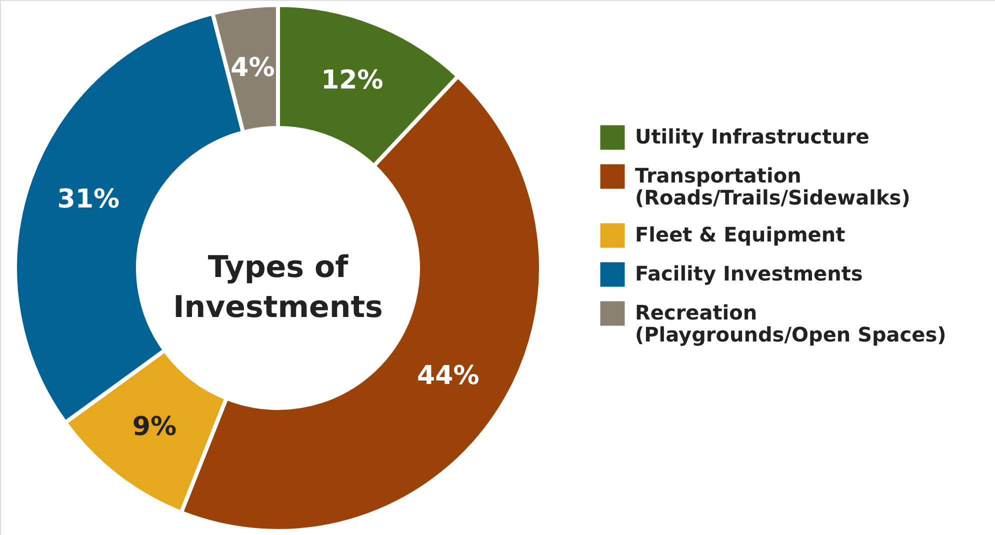  Describe the element at coordinates (278, 287) in the screenshot. I see `text: Types of Investments` at that location.